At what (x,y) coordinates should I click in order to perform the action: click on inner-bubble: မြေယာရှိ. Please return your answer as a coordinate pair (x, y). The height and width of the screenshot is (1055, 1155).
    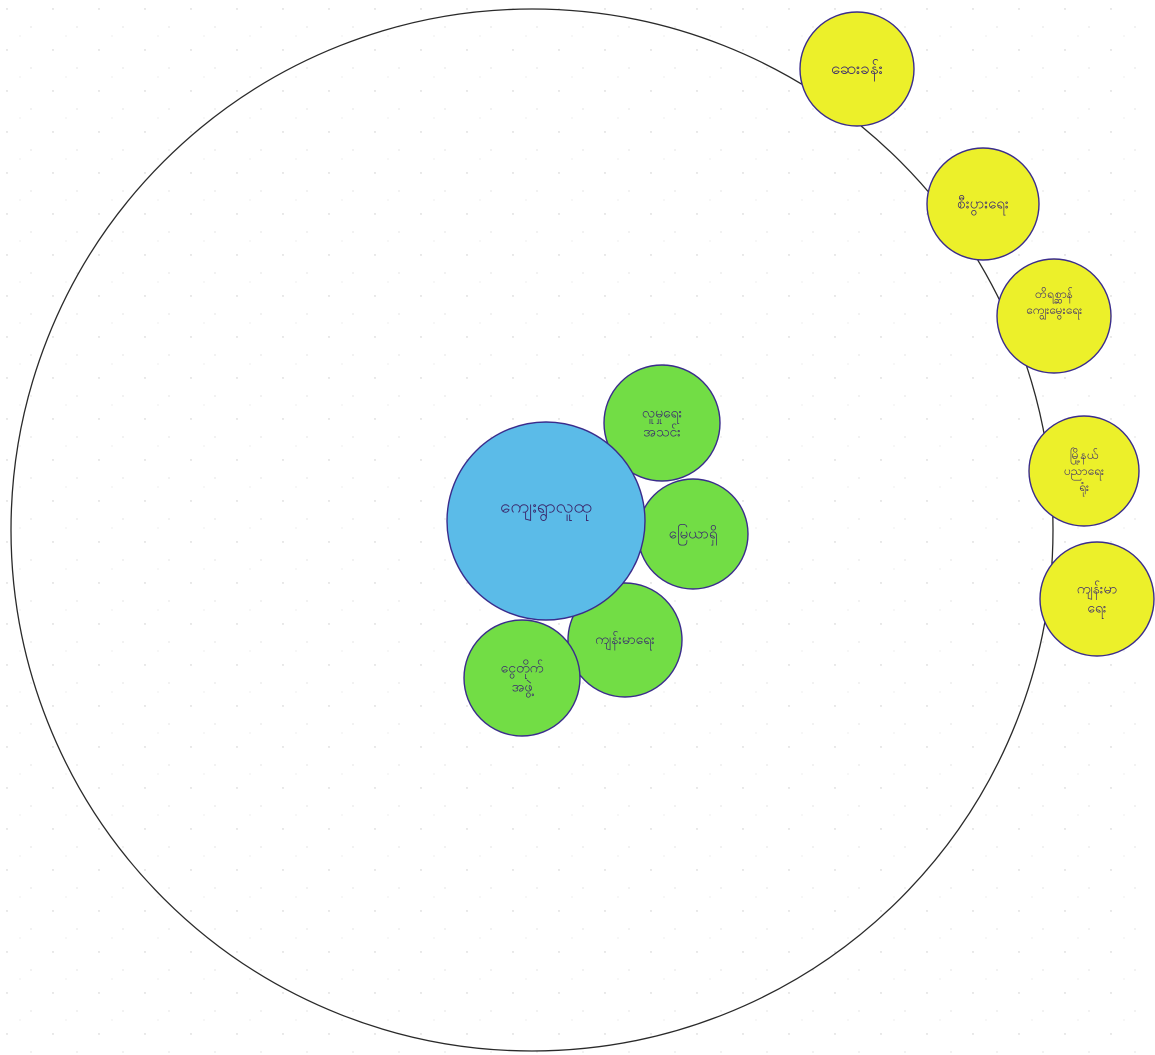
    Looking at the image, I should click on (693, 534).